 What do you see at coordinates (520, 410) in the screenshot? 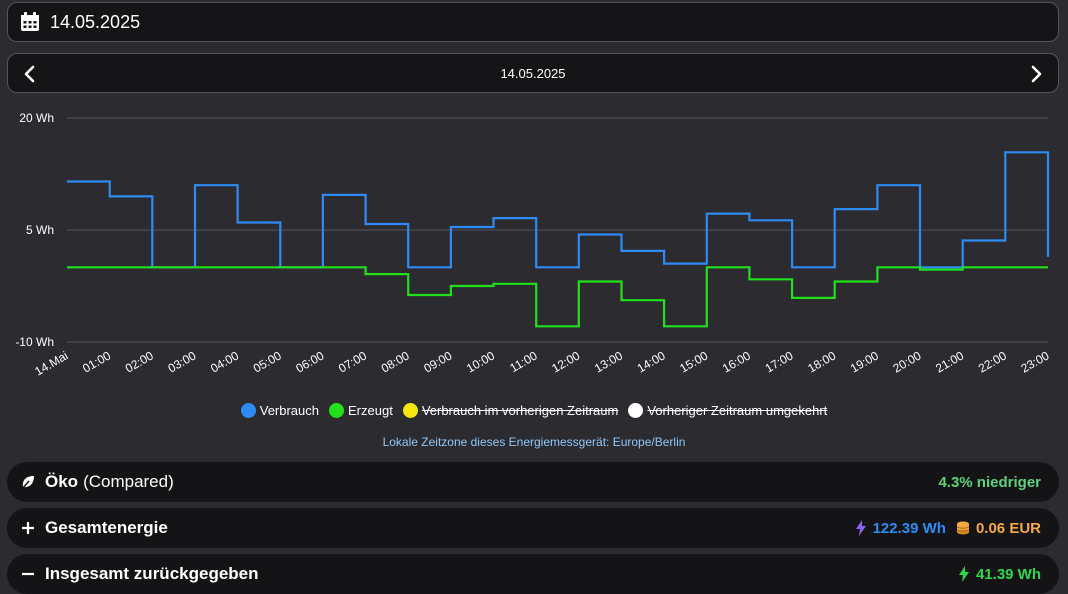
I see `legend-label: Verbrauch im vorherigen Zeitraum` at bounding box center [520, 410].